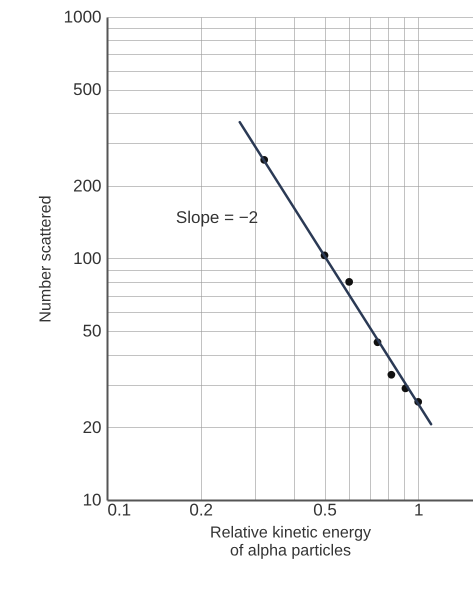 This screenshot has height=593, width=473. I want to click on x-tick-label: 0.1, so click(120, 510).